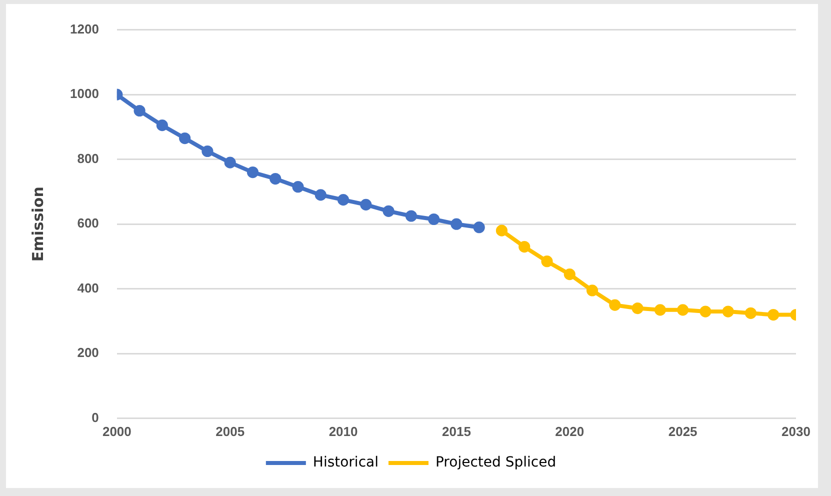 This screenshot has width=831, height=496. I want to click on y-tick-label: 1200, so click(84, 28).